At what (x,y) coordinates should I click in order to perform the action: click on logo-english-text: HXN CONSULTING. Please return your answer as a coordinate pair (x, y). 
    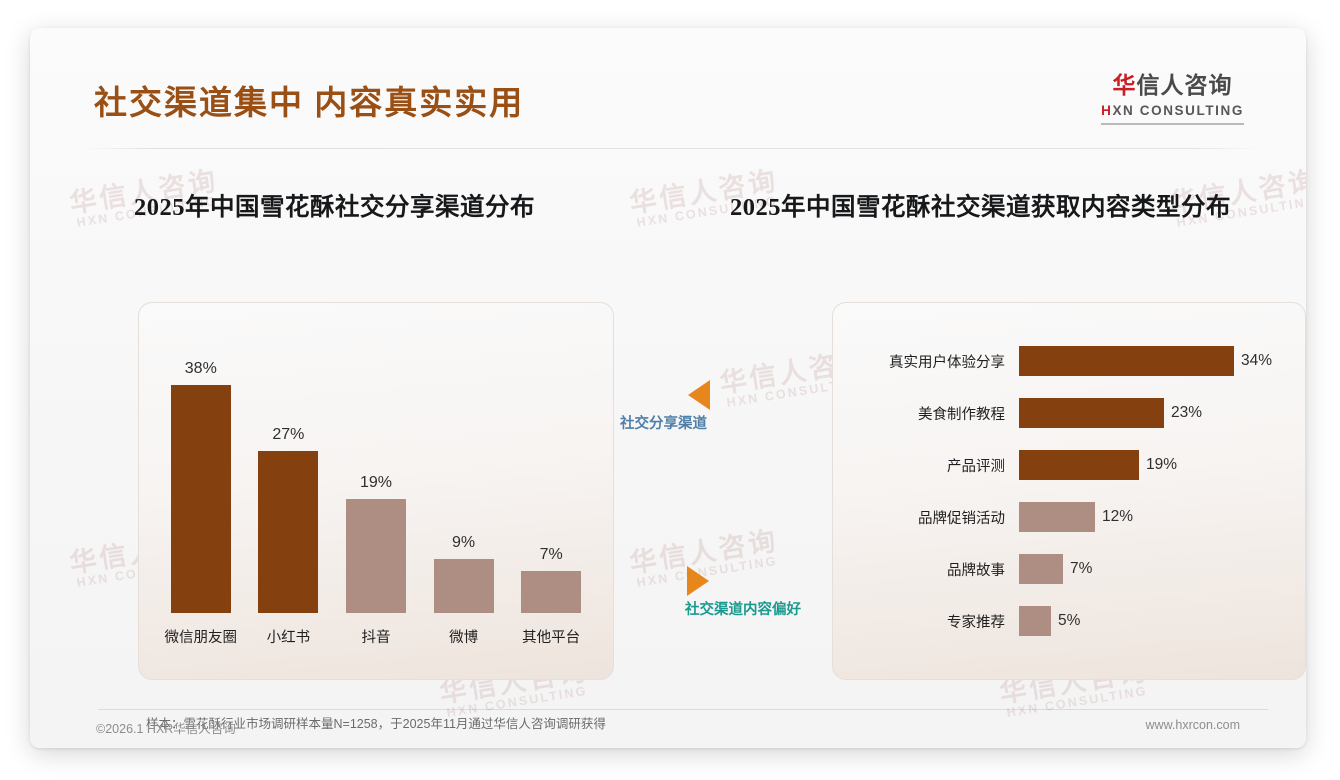
    Looking at the image, I should click on (1172, 110).